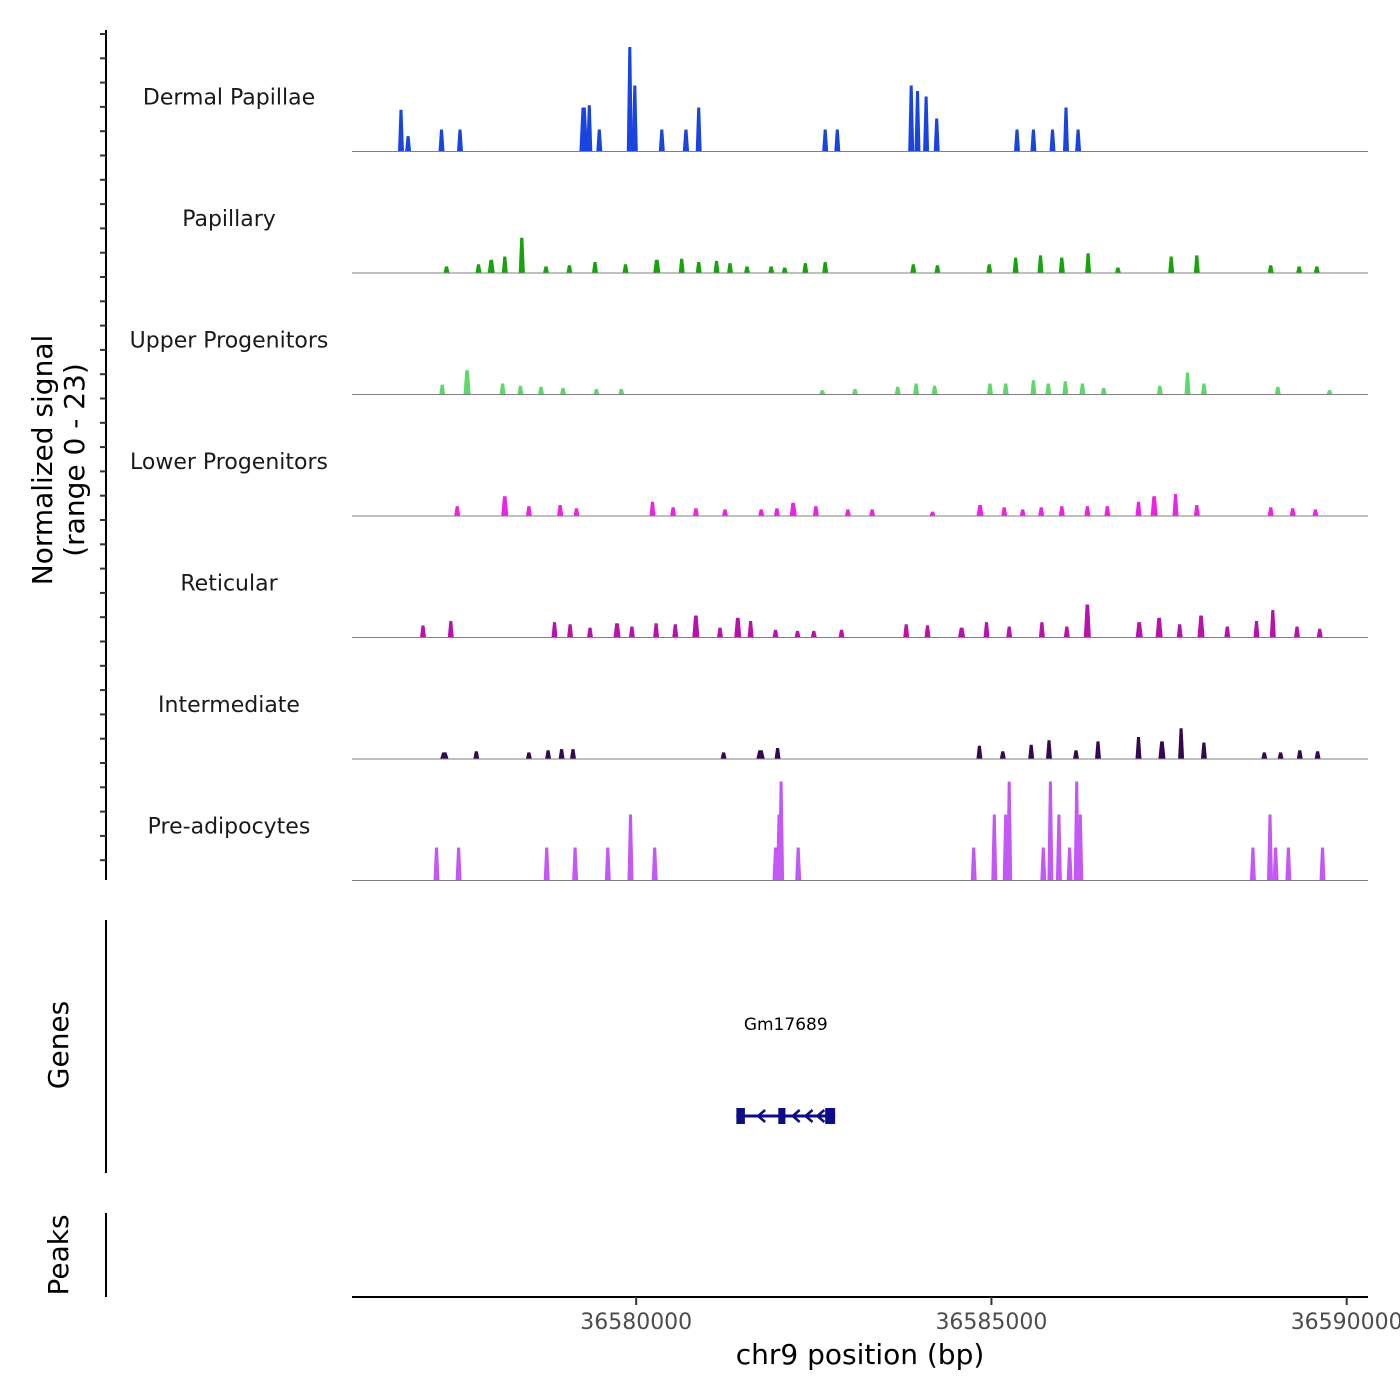  What do you see at coordinates (763, 726) in the screenshot?
I see `track-intermediate: Intermediate` at bounding box center [763, 726].